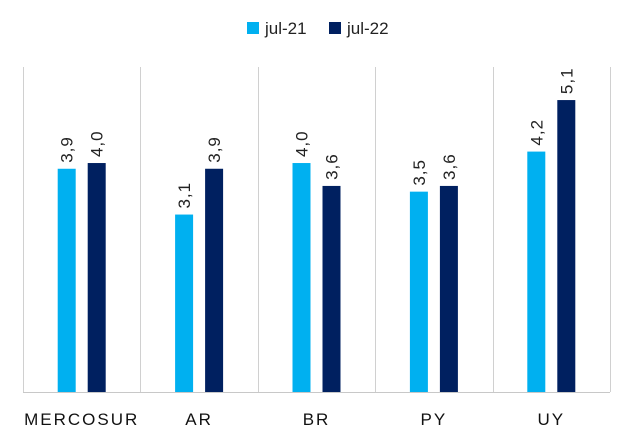  What do you see at coordinates (566, 246) in the screenshot?
I see `bar-jul-22-uy` at bounding box center [566, 246].